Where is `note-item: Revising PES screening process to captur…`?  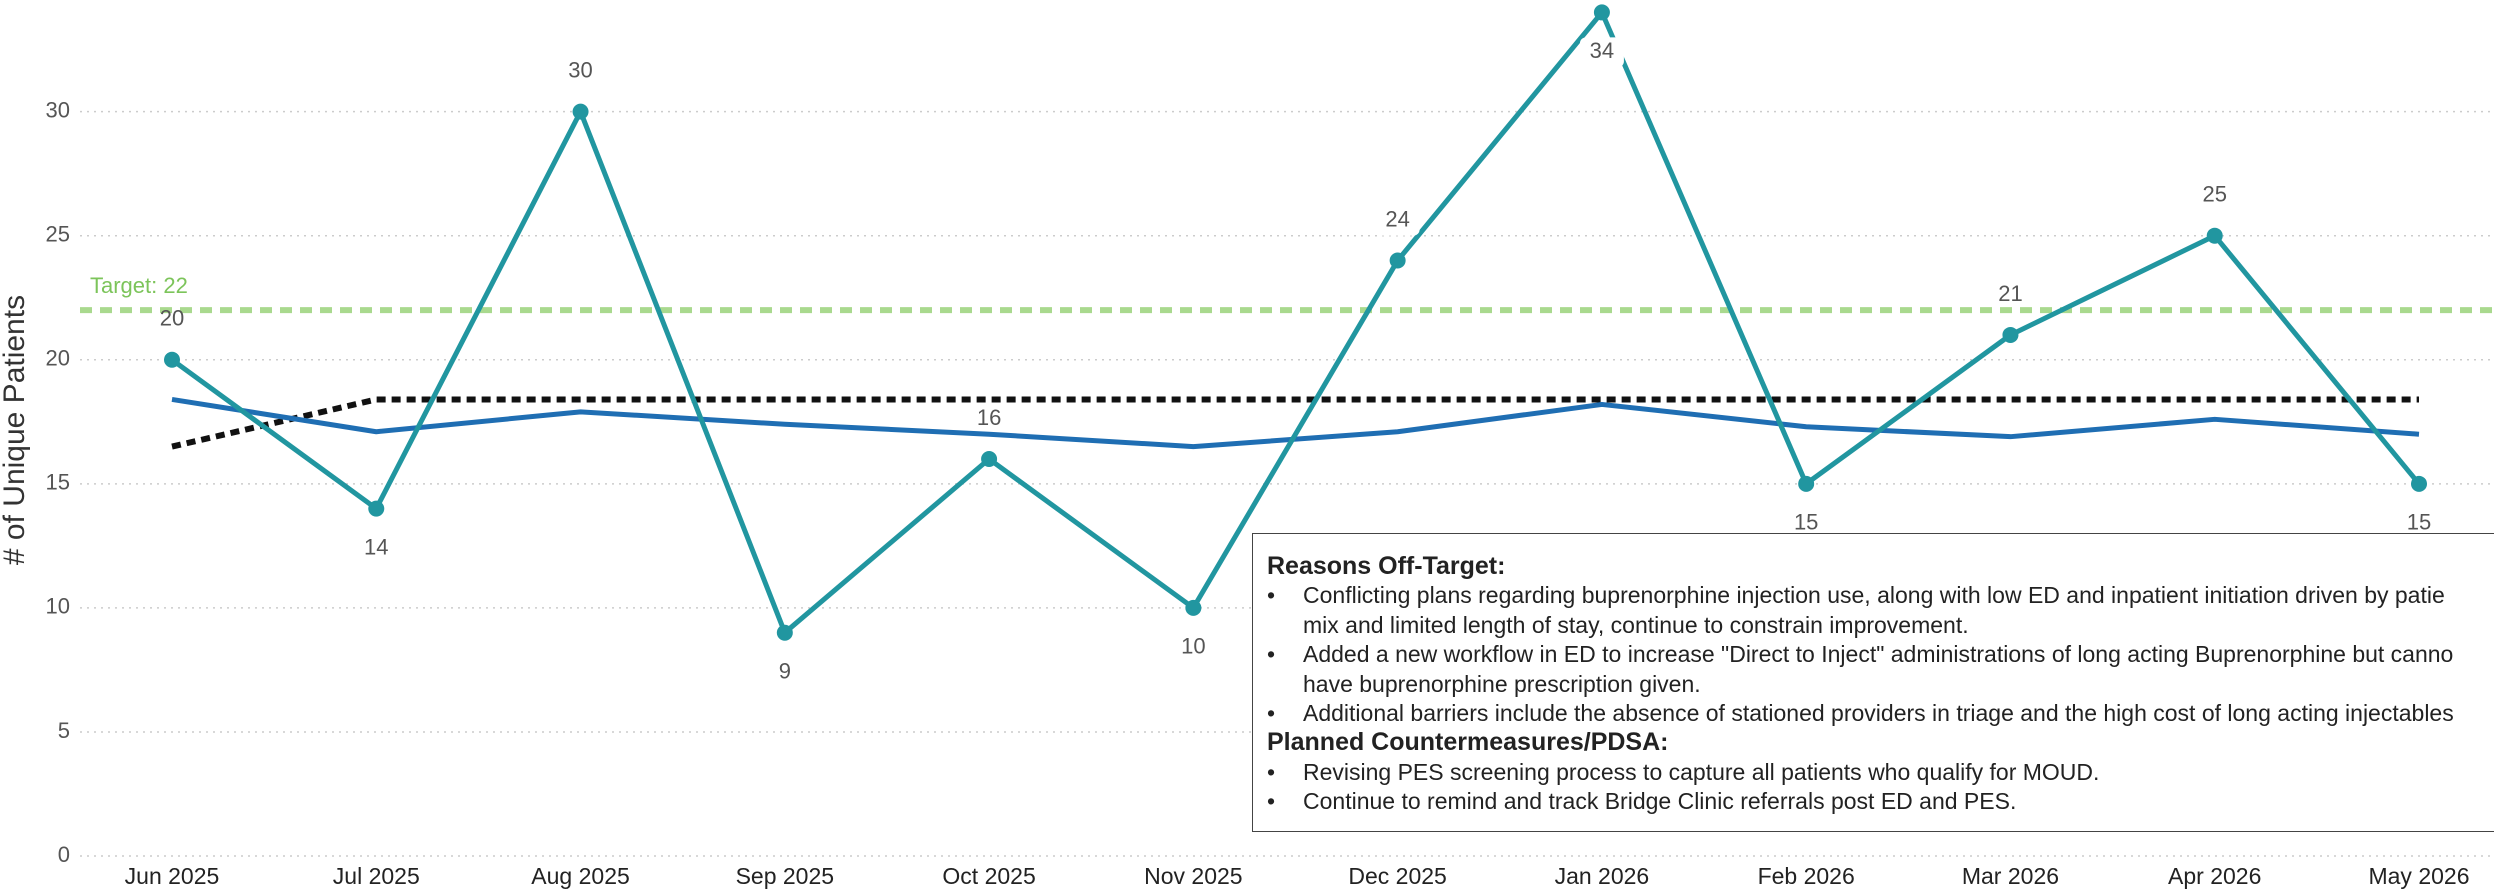
note-item: Revising PES screening process to captur… is located at coordinates (1880, 773).